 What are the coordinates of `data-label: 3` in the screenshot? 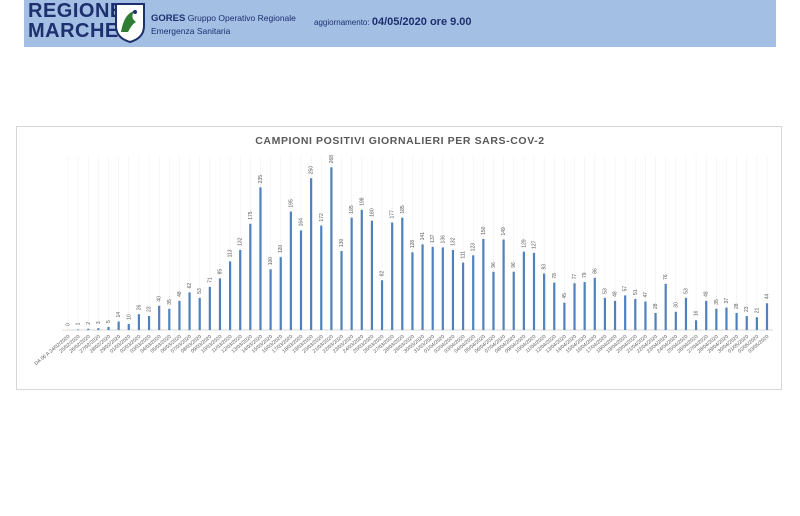 It's located at (99, 322).